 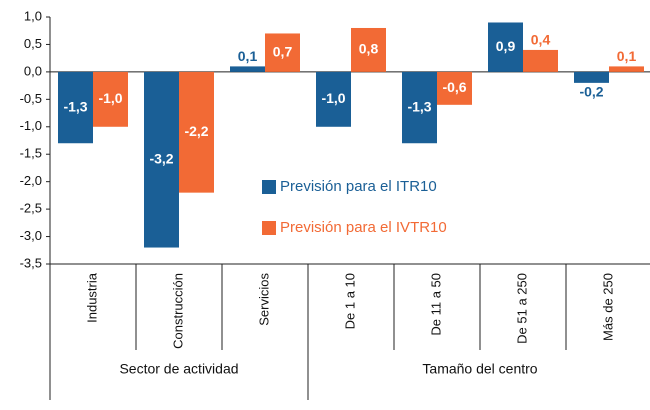 What do you see at coordinates (435, 304) in the screenshot?
I see `x-tick-label: De 11 a 50` at bounding box center [435, 304].